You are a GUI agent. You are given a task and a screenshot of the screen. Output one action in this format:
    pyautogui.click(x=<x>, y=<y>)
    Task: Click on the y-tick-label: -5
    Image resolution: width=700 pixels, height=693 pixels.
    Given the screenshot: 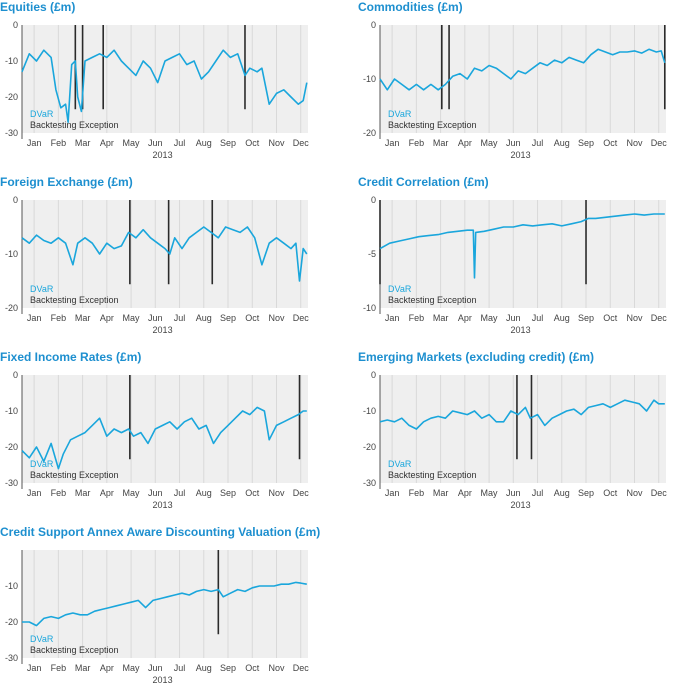 What is the action you would take?
    pyautogui.click(x=372, y=254)
    